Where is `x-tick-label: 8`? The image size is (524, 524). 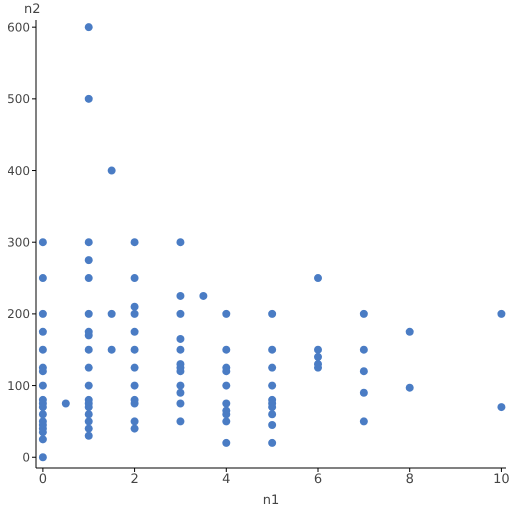
x-tick-label: 8 is located at coordinates (410, 480).